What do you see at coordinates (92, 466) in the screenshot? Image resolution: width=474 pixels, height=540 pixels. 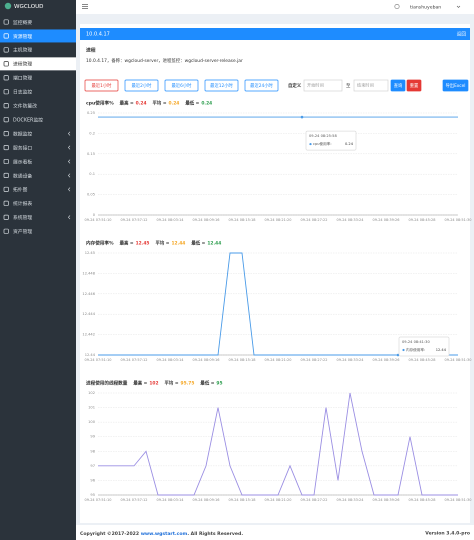 I see `y-tick-label: 97` at bounding box center [92, 466].